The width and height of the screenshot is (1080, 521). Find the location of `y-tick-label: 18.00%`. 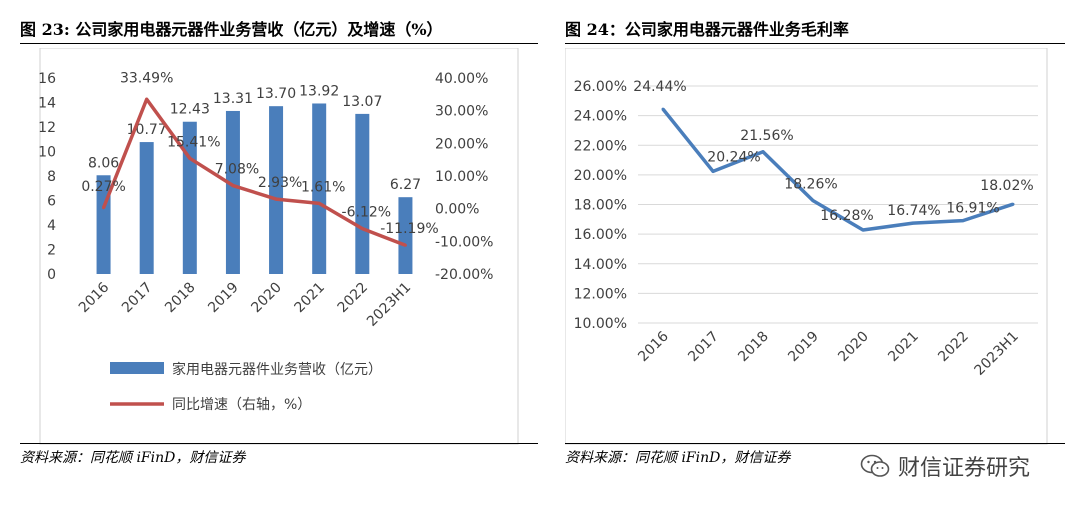

y-tick-label: 18.00% is located at coordinates (600, 206).